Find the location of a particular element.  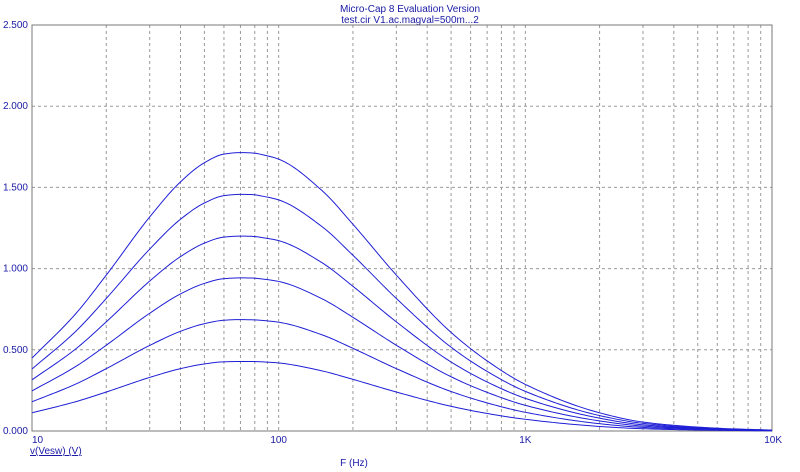

y-tick-label: 1.000 is located at coordinates (15, 269).